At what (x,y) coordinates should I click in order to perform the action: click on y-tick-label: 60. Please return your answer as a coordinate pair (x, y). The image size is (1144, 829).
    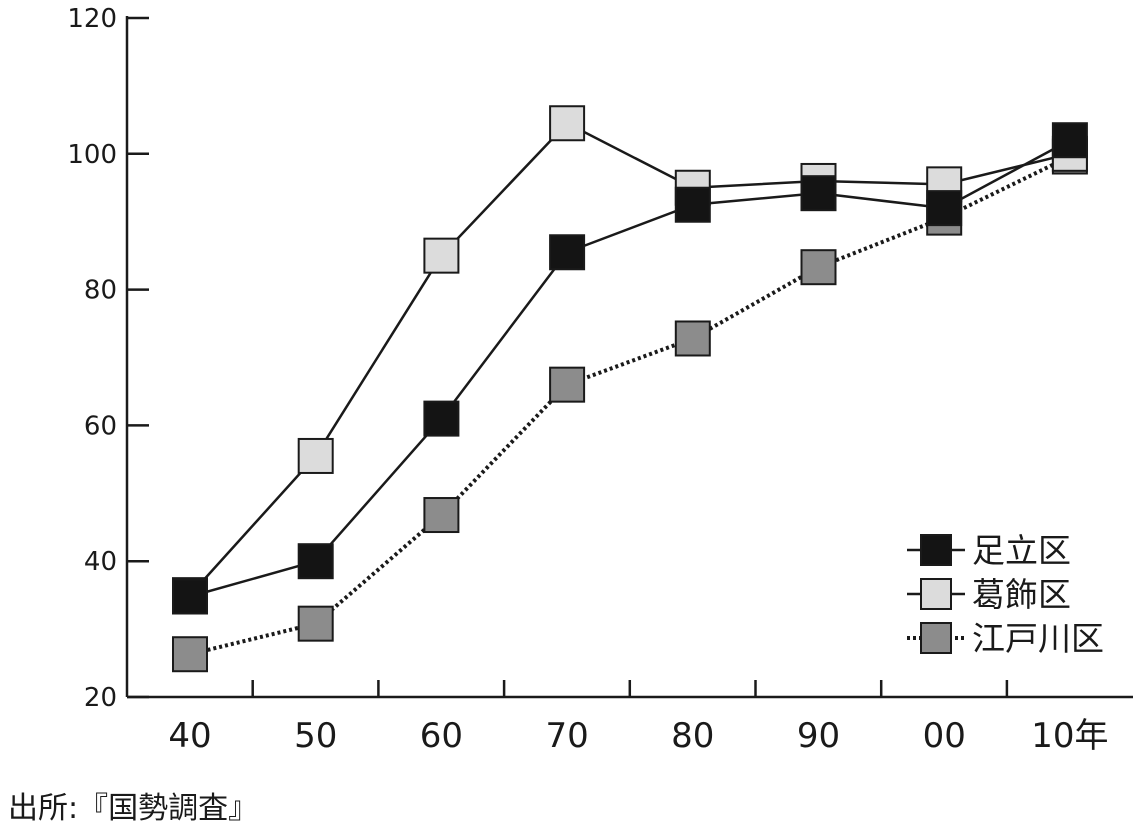
    Looking at the image, I should click on (100, 426).